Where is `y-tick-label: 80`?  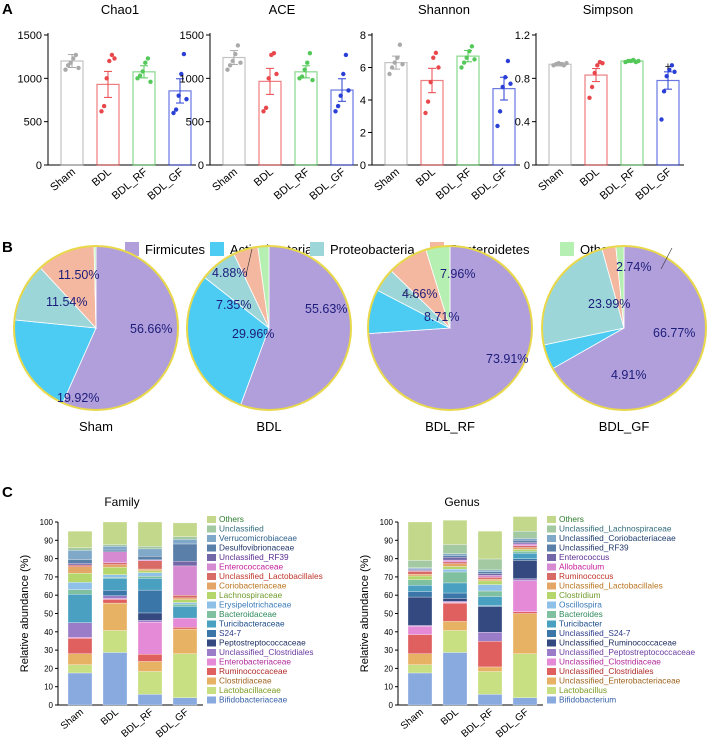
y-tick-label: 80 is located at coordinates (48, 559).